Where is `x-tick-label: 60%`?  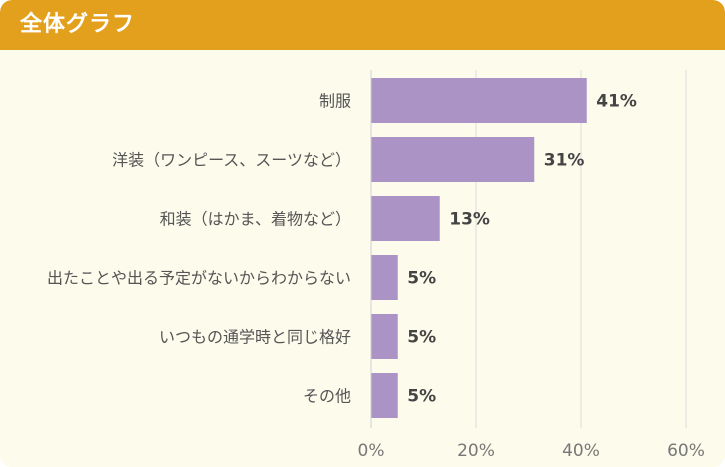
x-tick-label: 60% is located at coordinates (686, 451).